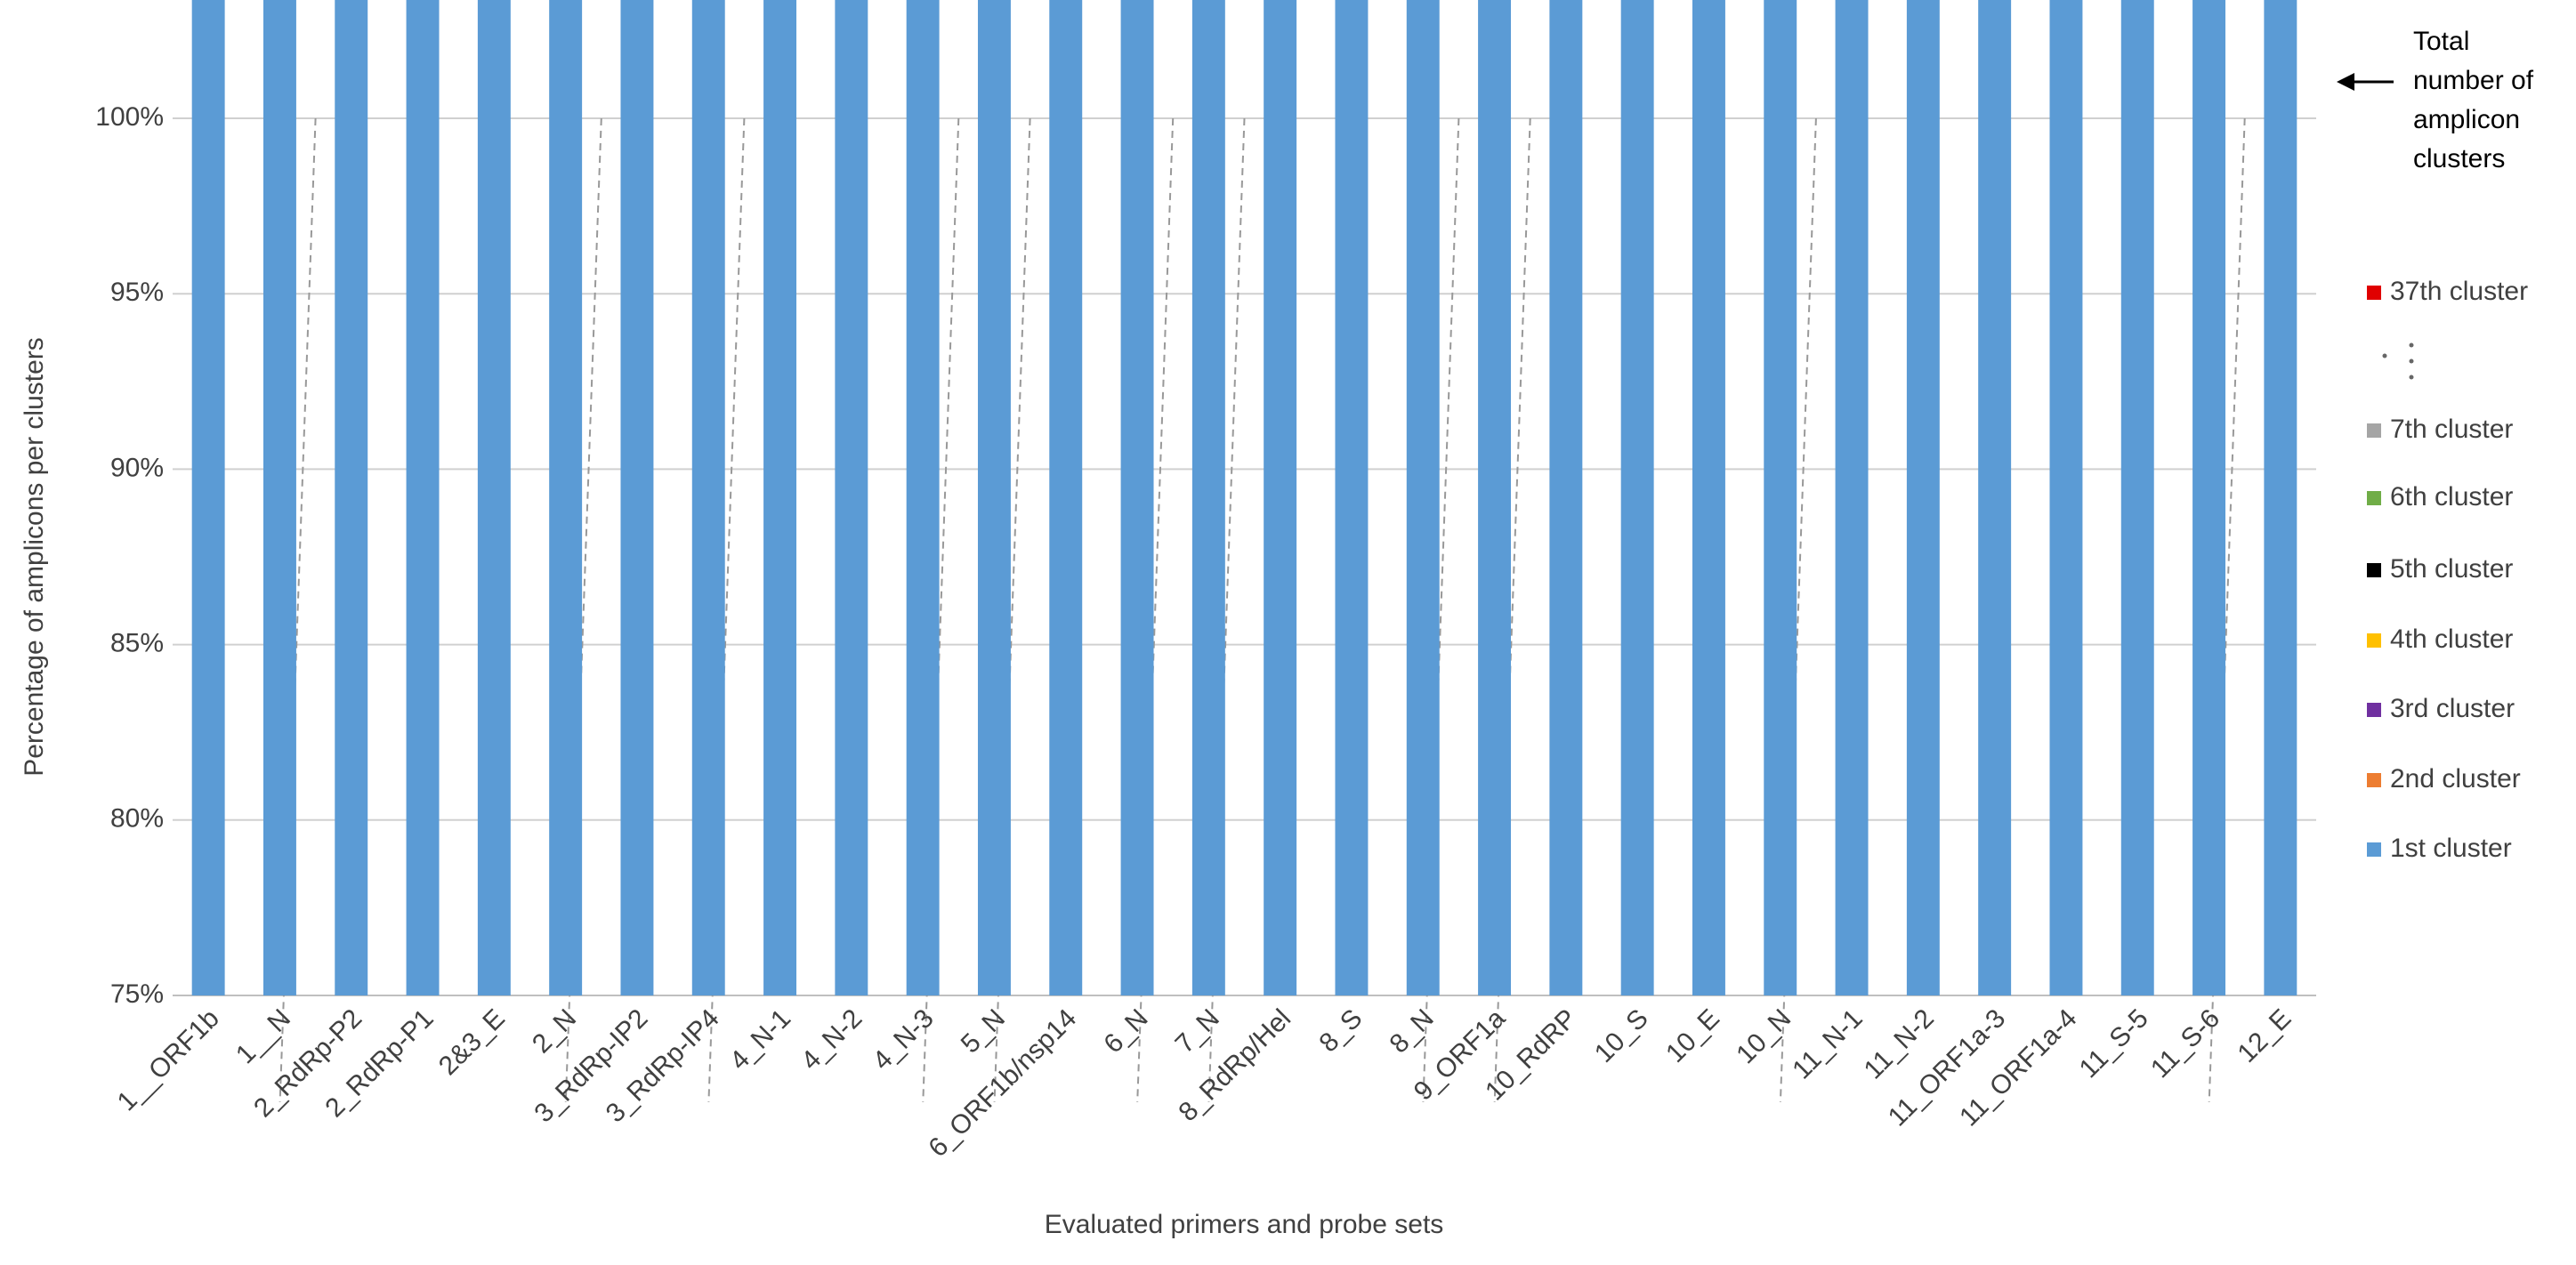 This screenshot has height=1265, width=2576. I want to click on x-tick-label: 4_N-1, so click(760, 1039).